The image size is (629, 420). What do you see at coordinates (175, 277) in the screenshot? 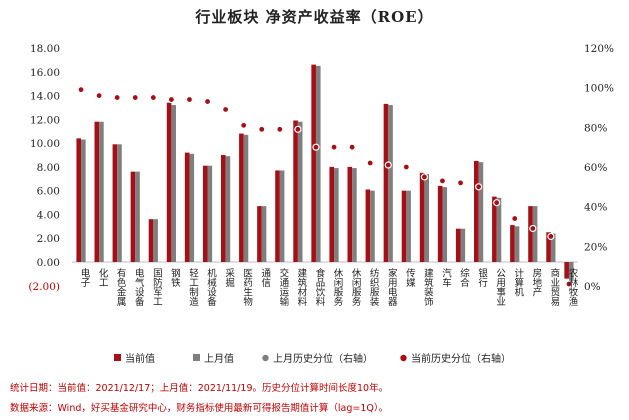
I see `category-label: 钢铁` at bounding box center [175, 277].